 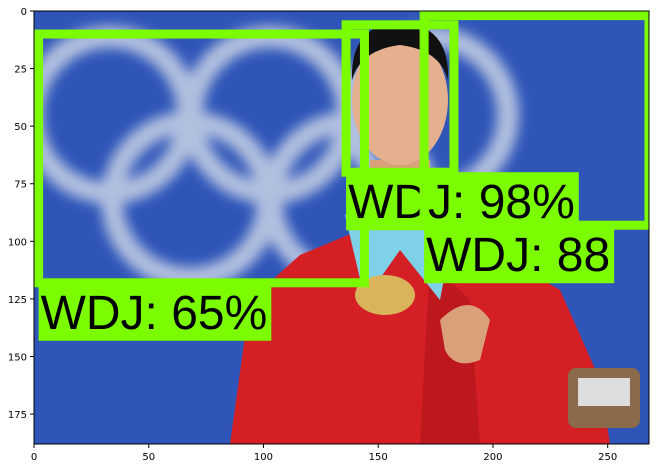 I want to click on y-tick-label: 125, so click(x=17, y=300).